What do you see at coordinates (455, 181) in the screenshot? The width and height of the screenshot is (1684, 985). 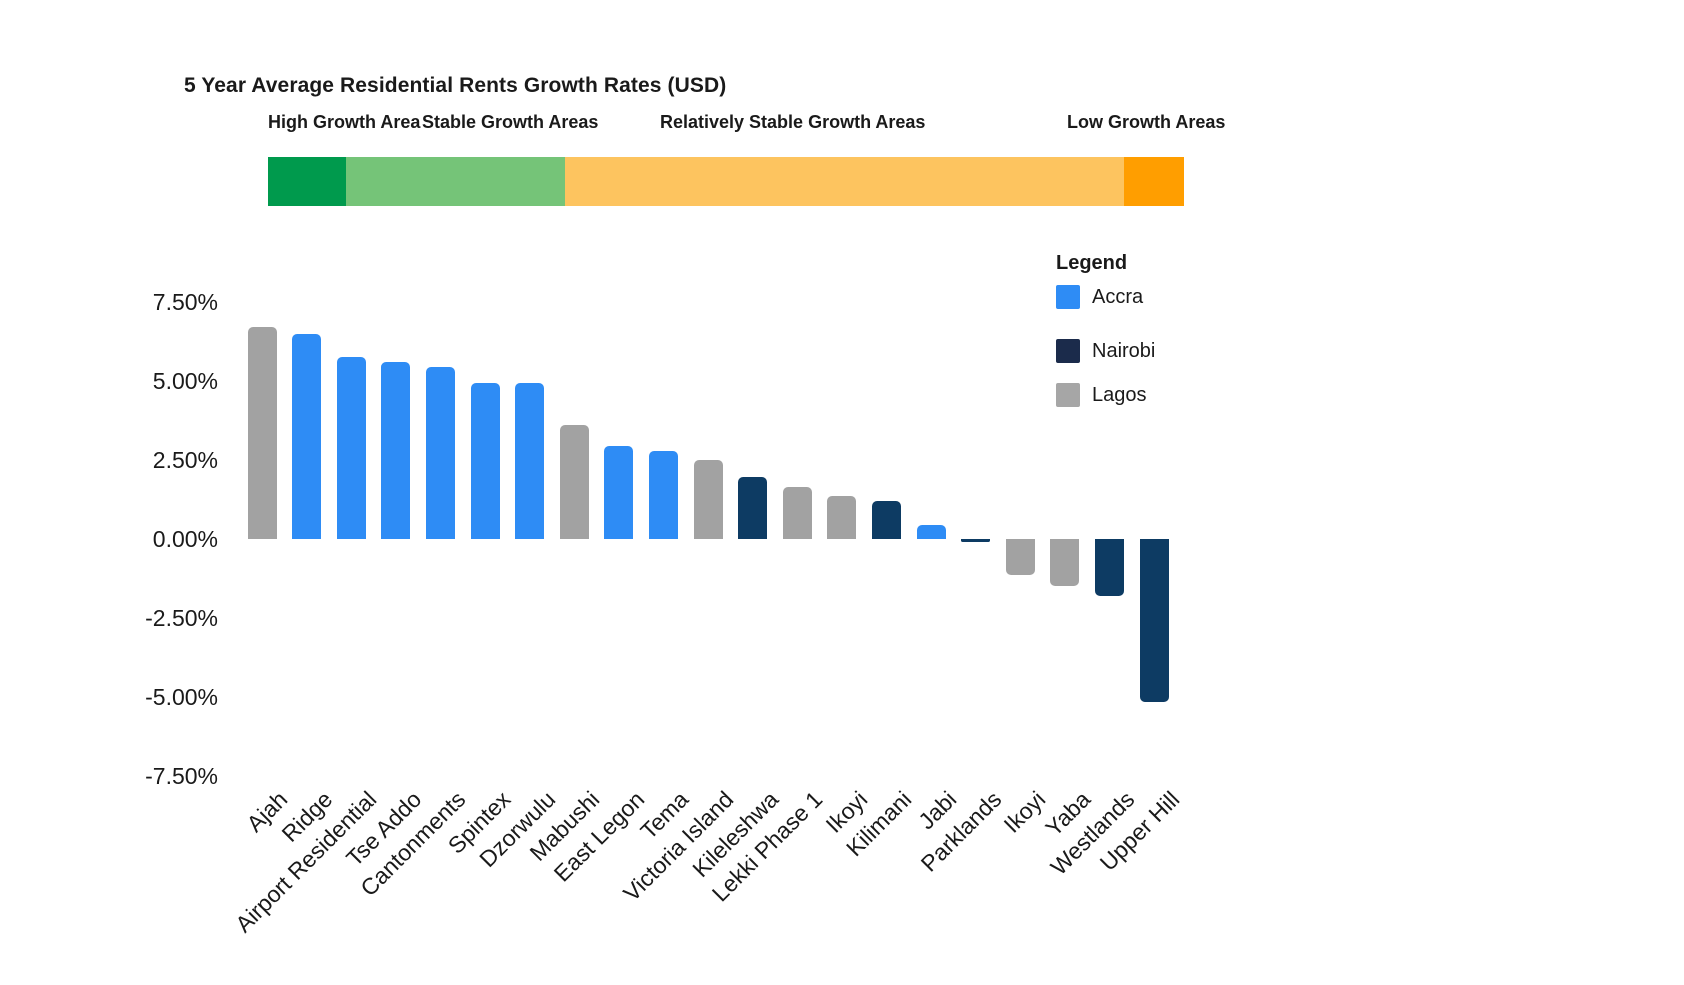 I see `zone-segment-stable-growth-areas` at bounding box center [455, 181].